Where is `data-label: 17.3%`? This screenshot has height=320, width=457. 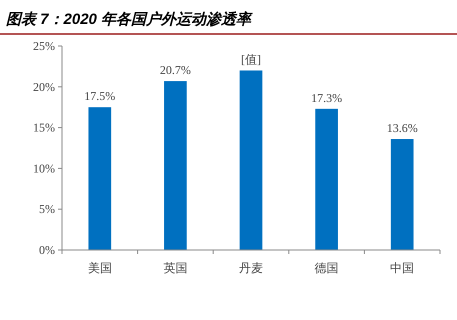
data-label: 17.3% is located at coordinates (326, 97).